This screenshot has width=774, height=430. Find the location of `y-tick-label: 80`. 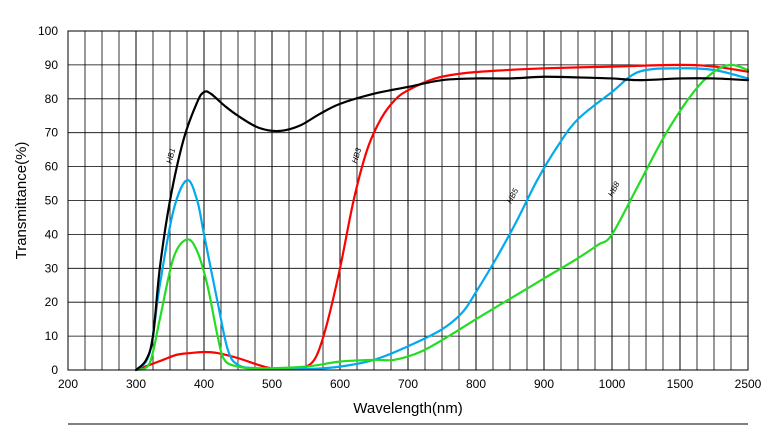

y-tick-label: 80 is located at coordinates (52, 99).